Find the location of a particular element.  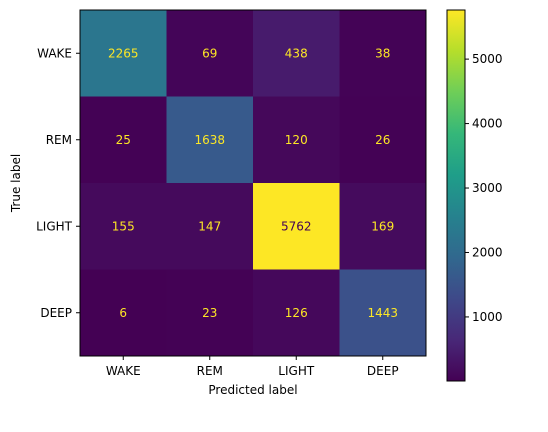

colorbar-frame is located at coordinates (456, 195).